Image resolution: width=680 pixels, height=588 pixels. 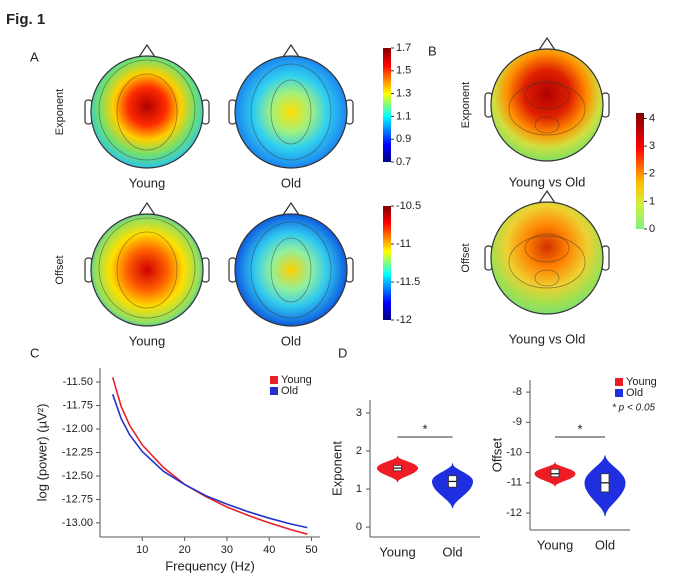 I want to click on colorbar-tick-label: 1, so click(x=652, y=201).